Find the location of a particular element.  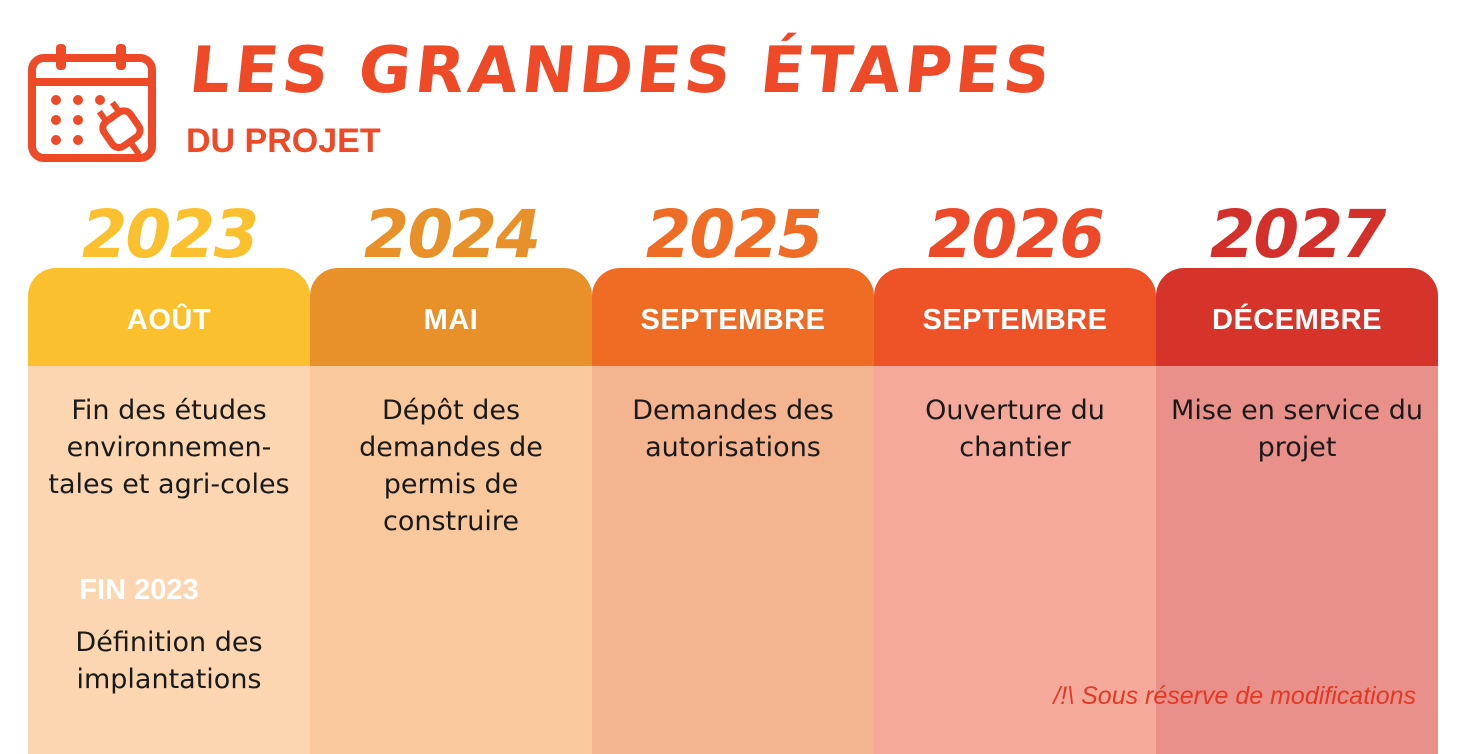

milestone-year: 2027 is located at coordinates (1297, 234).